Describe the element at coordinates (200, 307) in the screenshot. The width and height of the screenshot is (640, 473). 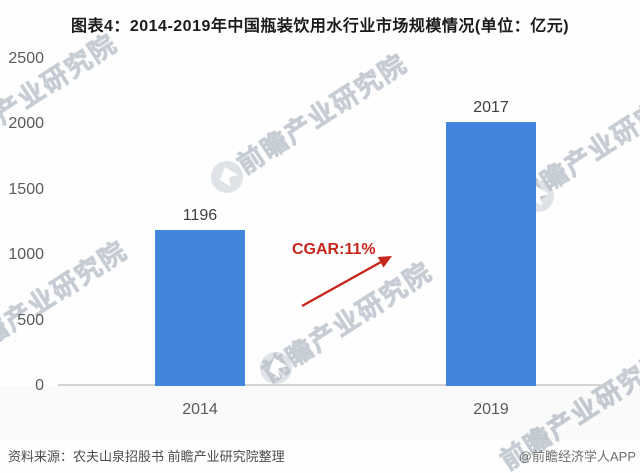
I see `bar-2014` at that location.